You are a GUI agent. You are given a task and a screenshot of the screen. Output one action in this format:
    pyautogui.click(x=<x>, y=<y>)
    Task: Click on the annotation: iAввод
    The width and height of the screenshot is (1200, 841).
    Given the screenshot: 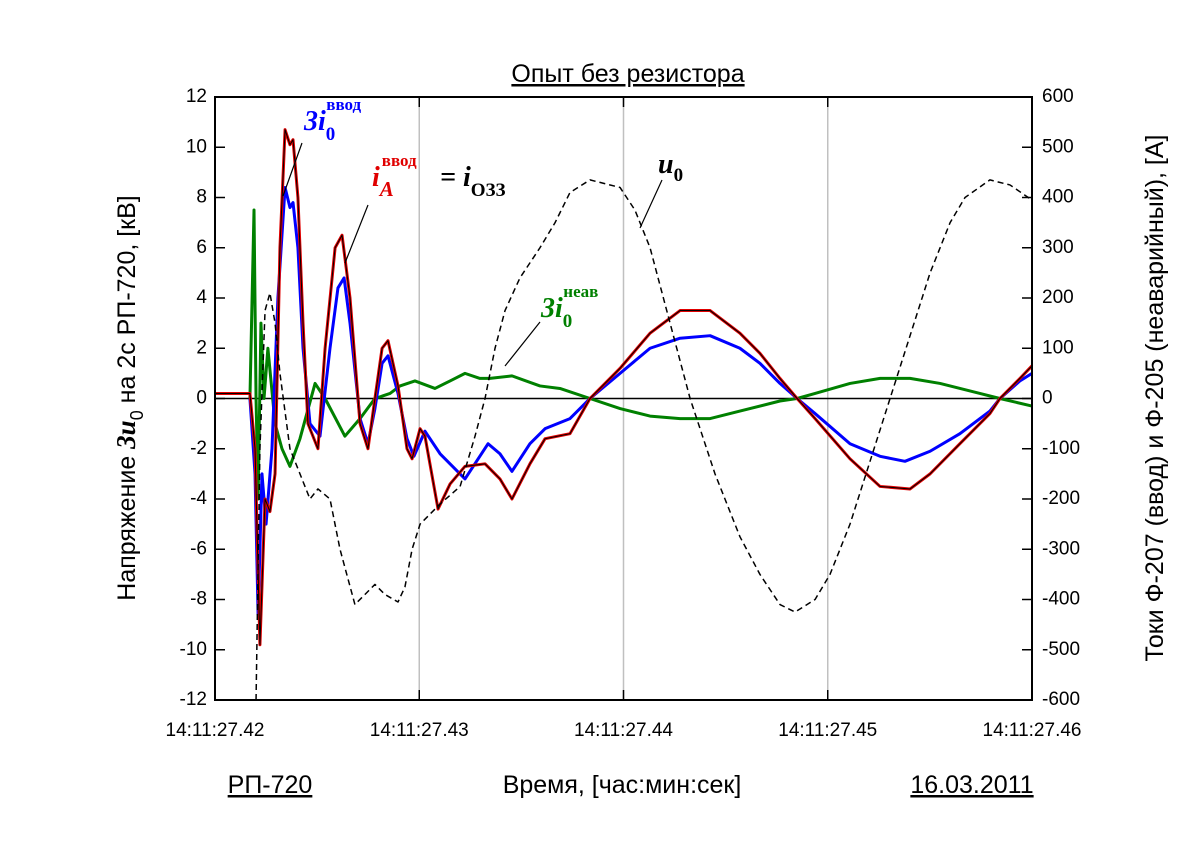 What is the action you would take?
    pyautogui.click(x=394, y=176)
    